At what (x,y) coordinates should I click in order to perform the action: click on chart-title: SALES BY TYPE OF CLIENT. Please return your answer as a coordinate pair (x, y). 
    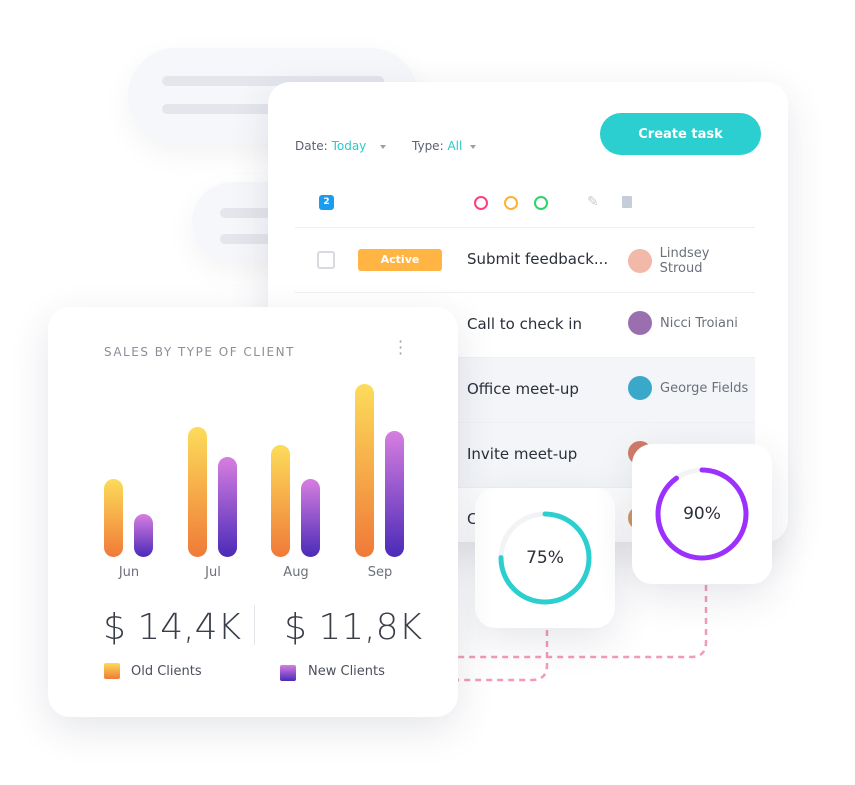
    Looking at the image, I should click on (199, 352).